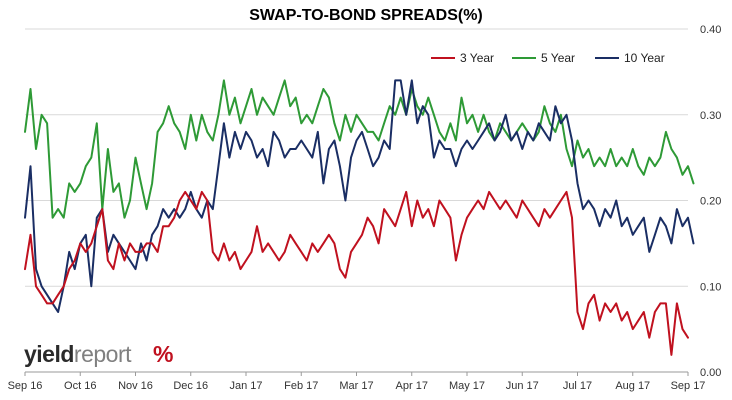 Image resolution: width=732 pixels, height=400 pixels. Describe the element at coordinates (558, 58) in the screenshot. I see `legend-label: 5 Year` at that location.